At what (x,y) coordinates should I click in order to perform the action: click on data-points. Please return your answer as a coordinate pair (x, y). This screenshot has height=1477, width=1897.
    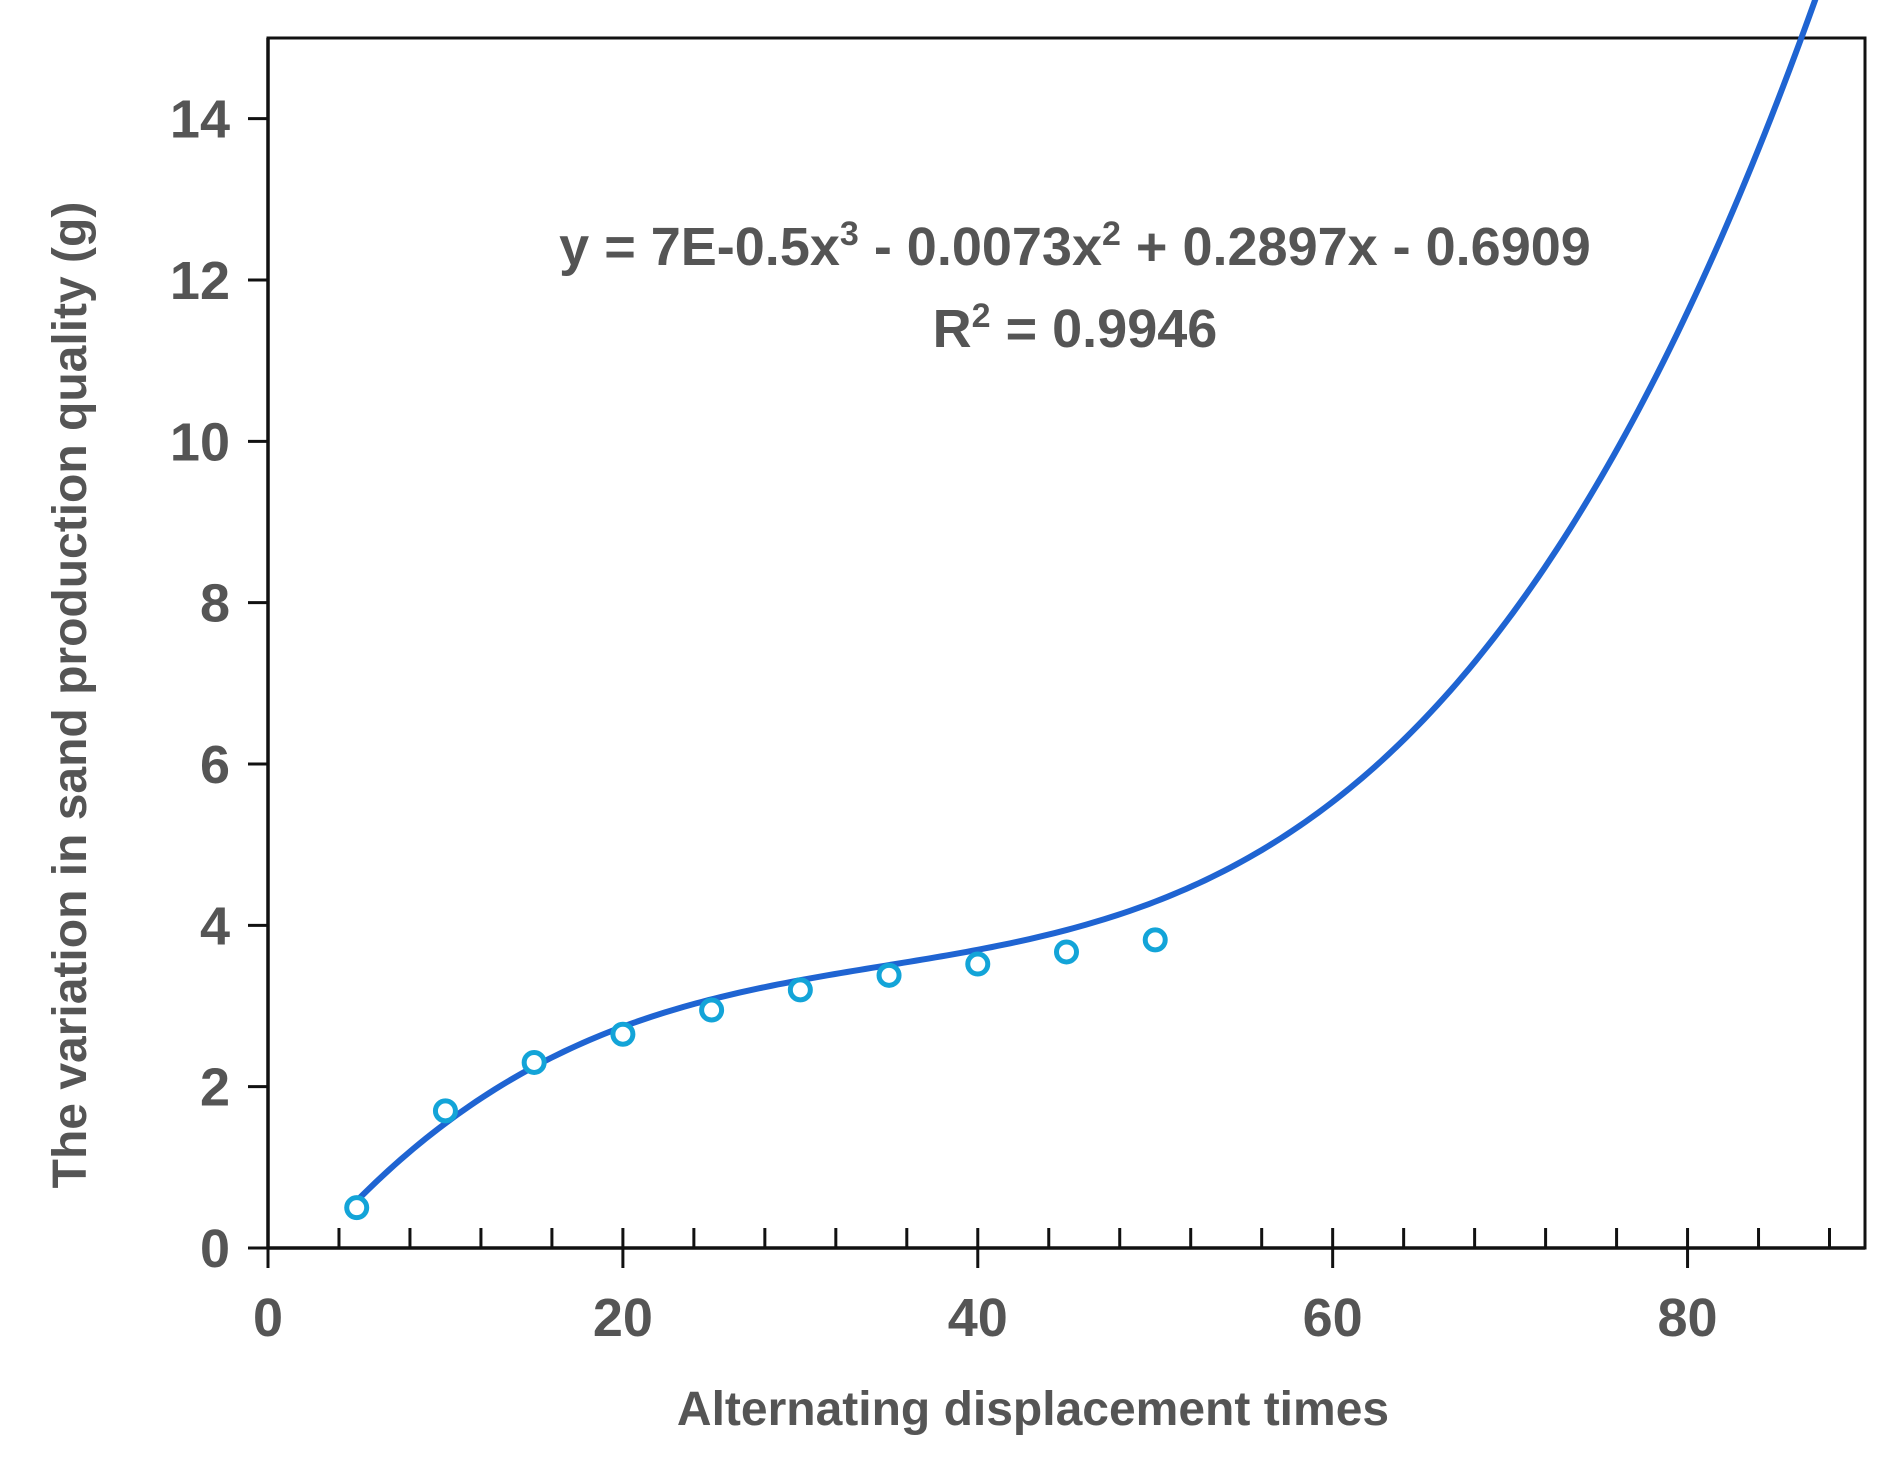
    Looking at the image, I should click on (756, 1074).